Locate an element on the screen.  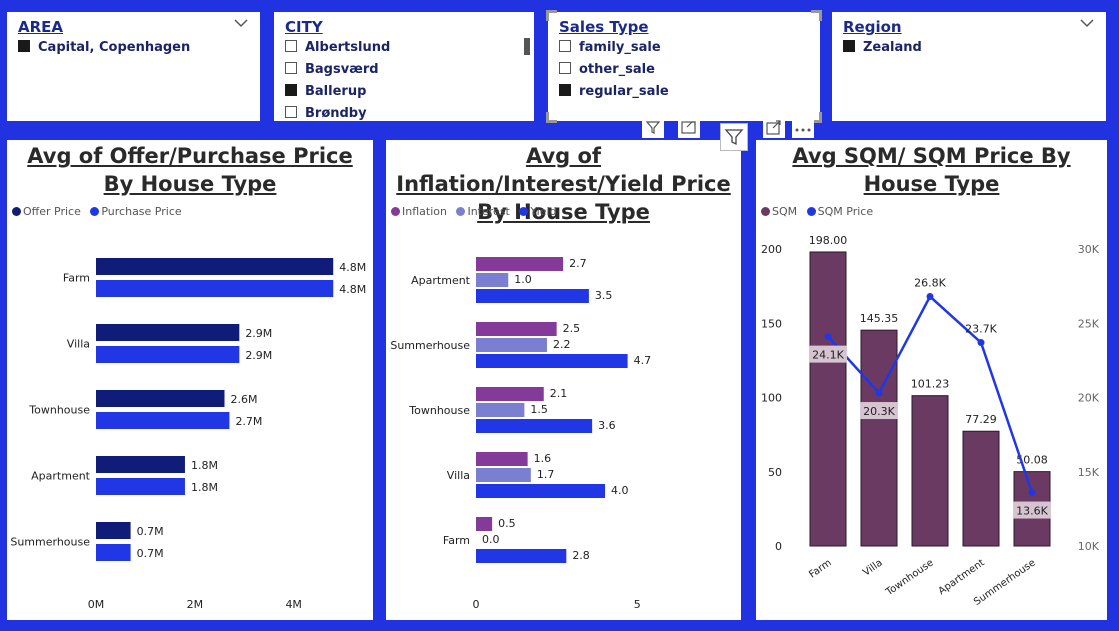
legend-item: Yield is located at coordinates (538, 211).